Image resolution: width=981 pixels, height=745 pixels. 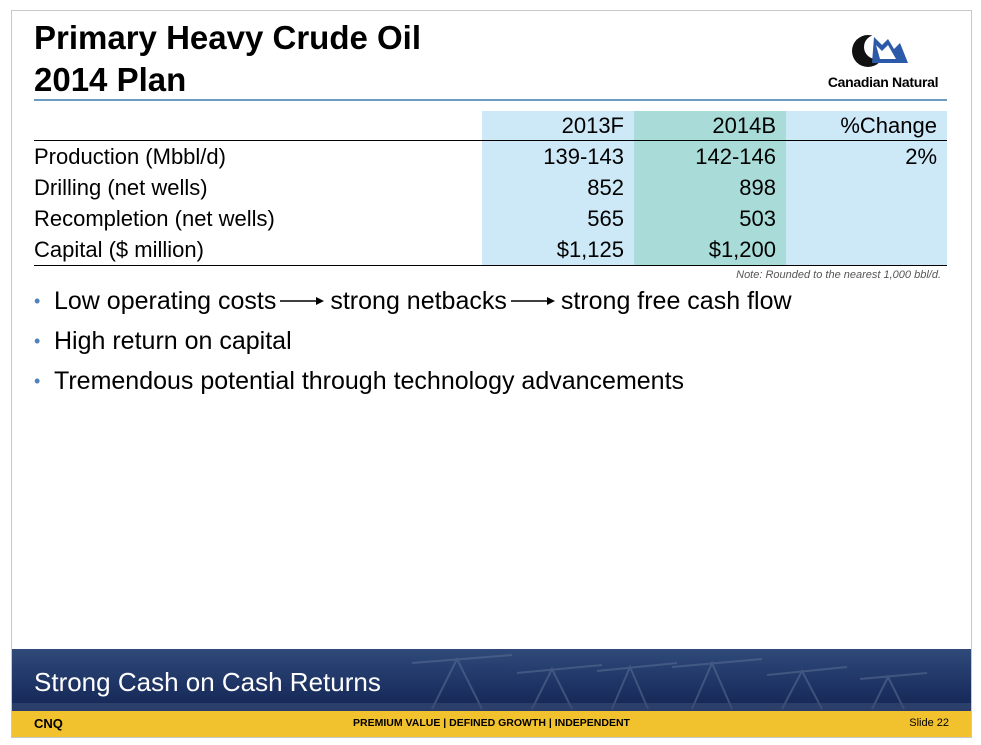 What do you see at coordinates (418, 301) in the screenshot?
I see `bullet-text-part2: strong netbacks` at bounding box center [418, 301].